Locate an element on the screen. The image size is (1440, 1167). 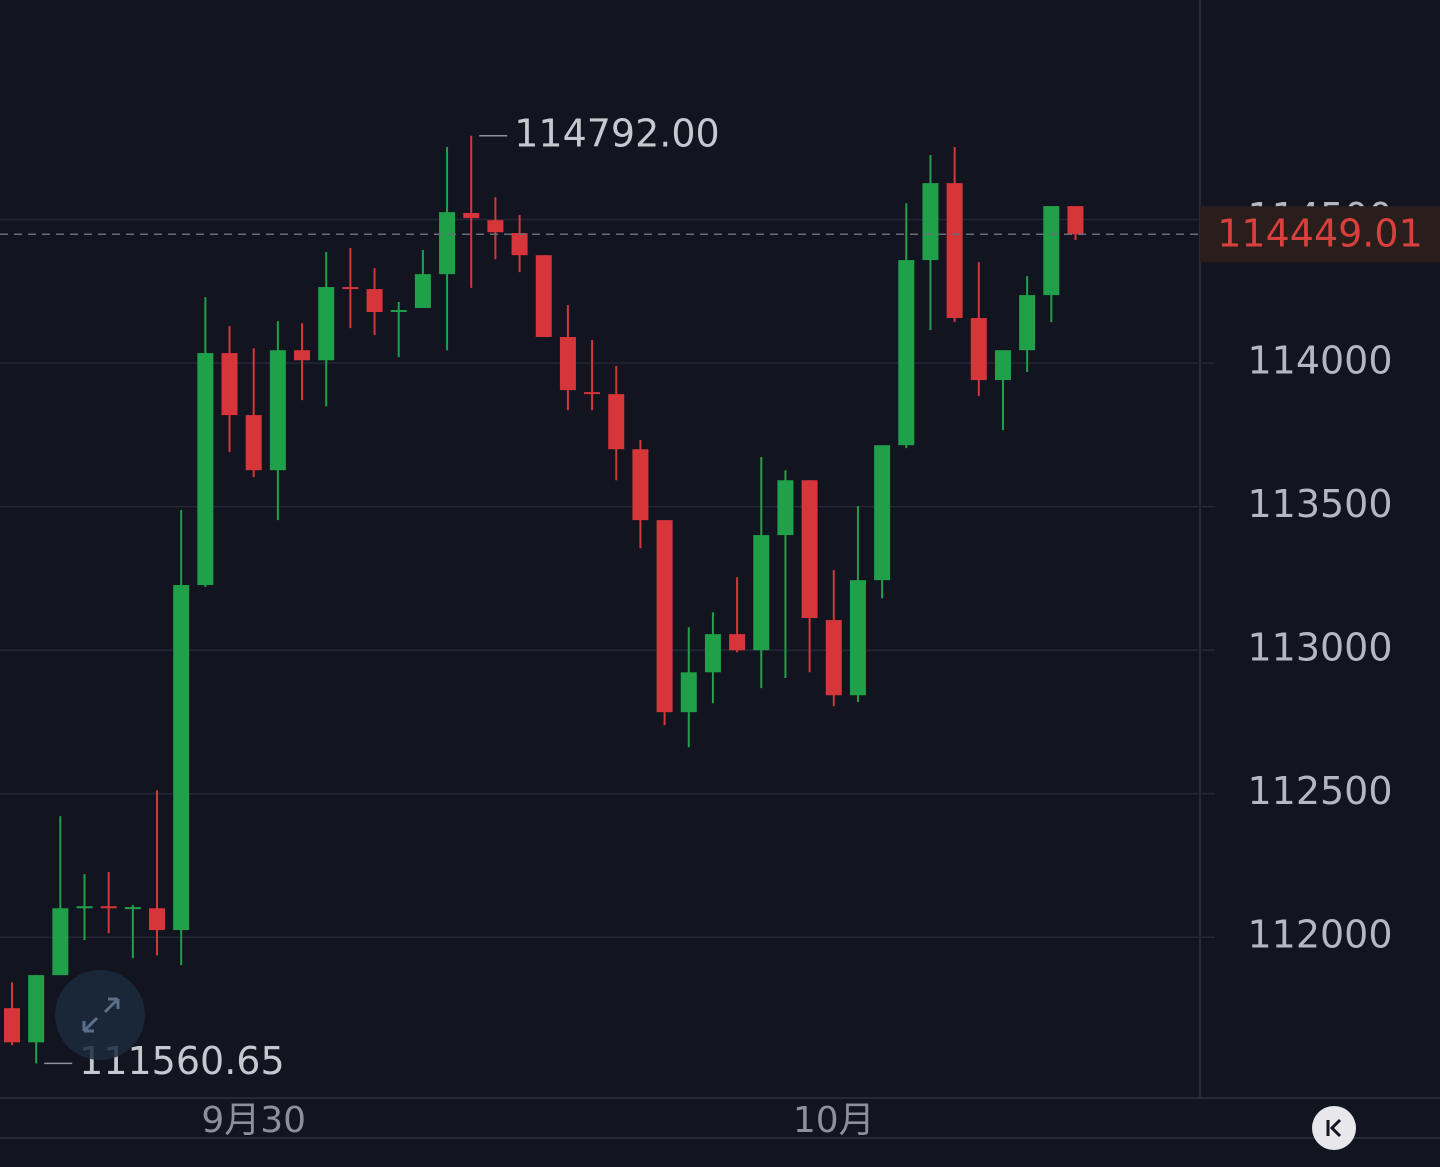
last-price-label: 114449.01 is located at coordinates (1320, 234).